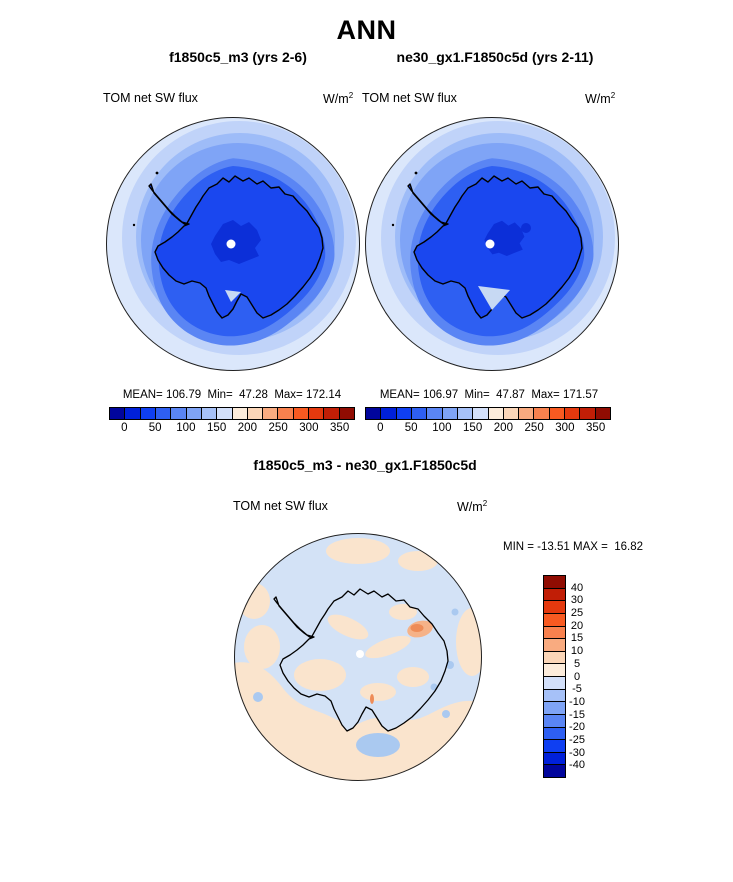  I want to click on colorbar-tick-label: 40, so click(577, 587).